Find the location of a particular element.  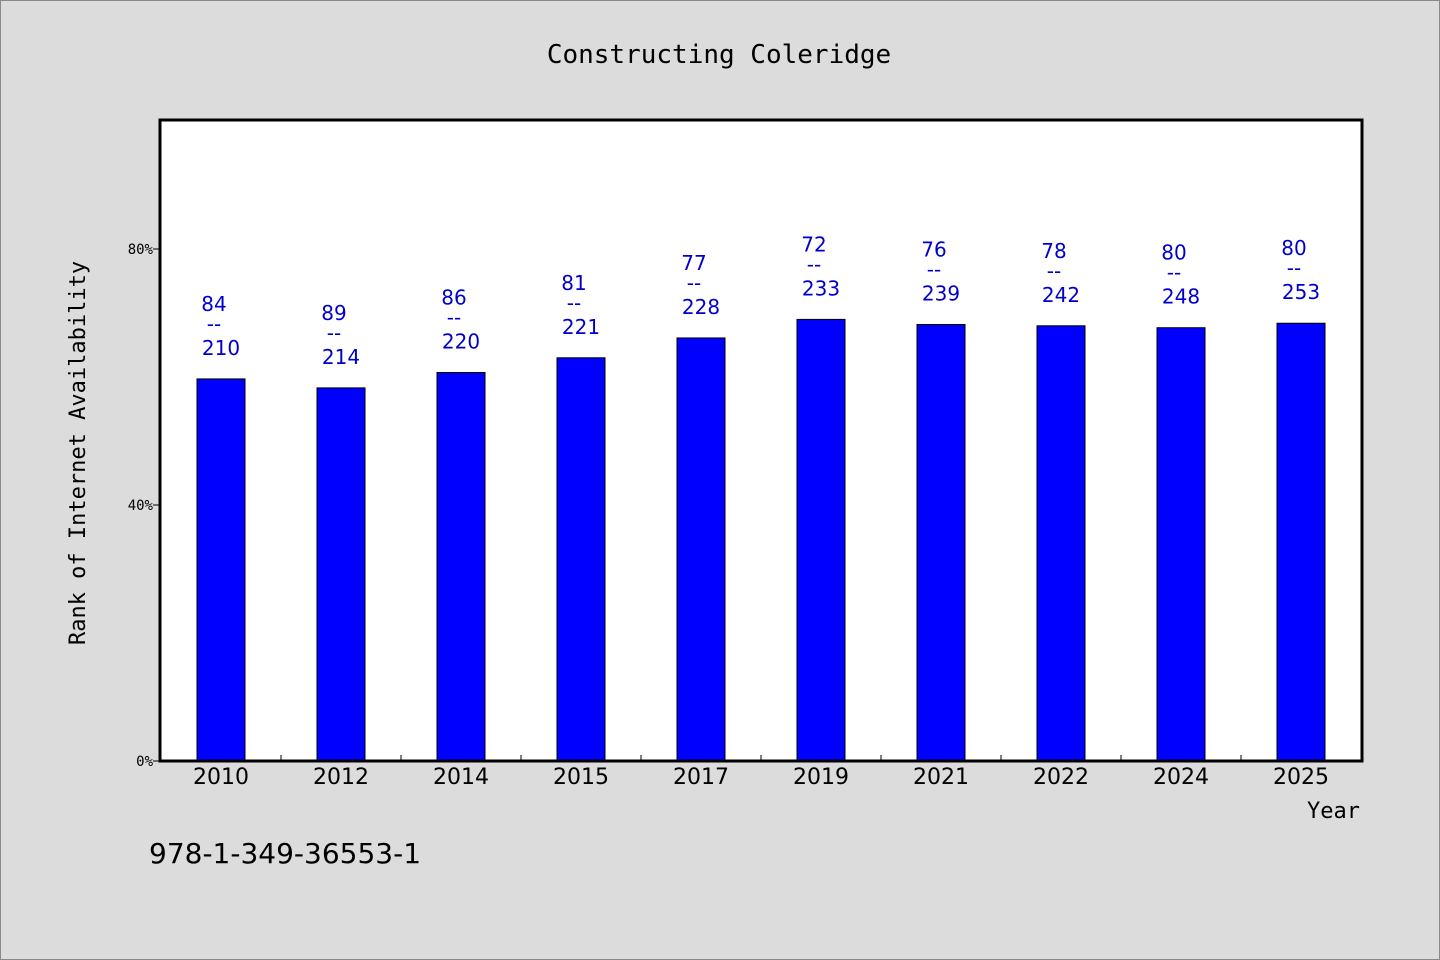

data-label-top-2021: 76 is located at coordinates (933, 250).